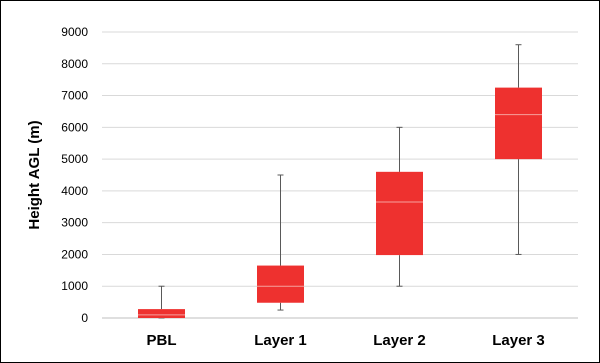 The width and height of the screenshot is (600, 363). Describe the element at coordinates (84, 318) in the screenshot. I see `y-tick-label: 0` at that location.